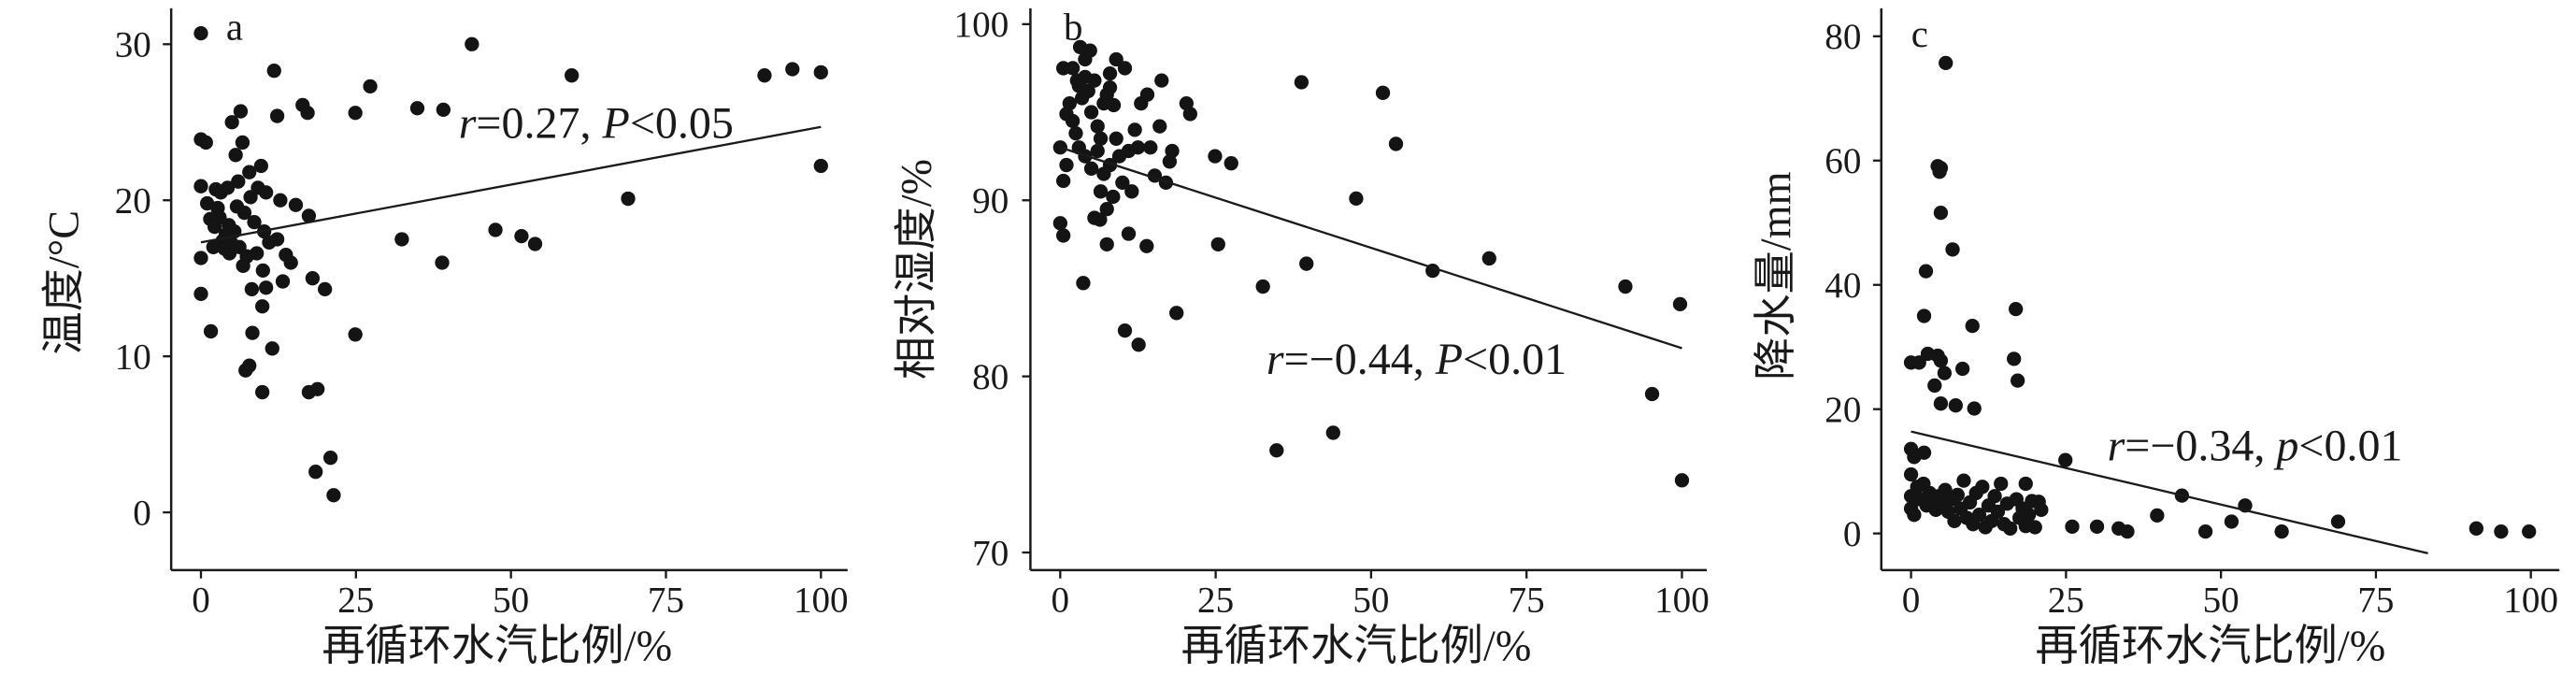 The image size is (2576, 674). I want to click on panel-label: b, so click(1073, 28).